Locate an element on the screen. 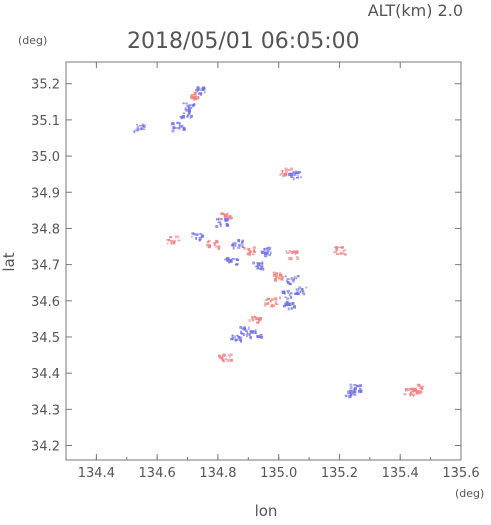  y-tick-label: 34.2 is located at coordinates (45, 447).